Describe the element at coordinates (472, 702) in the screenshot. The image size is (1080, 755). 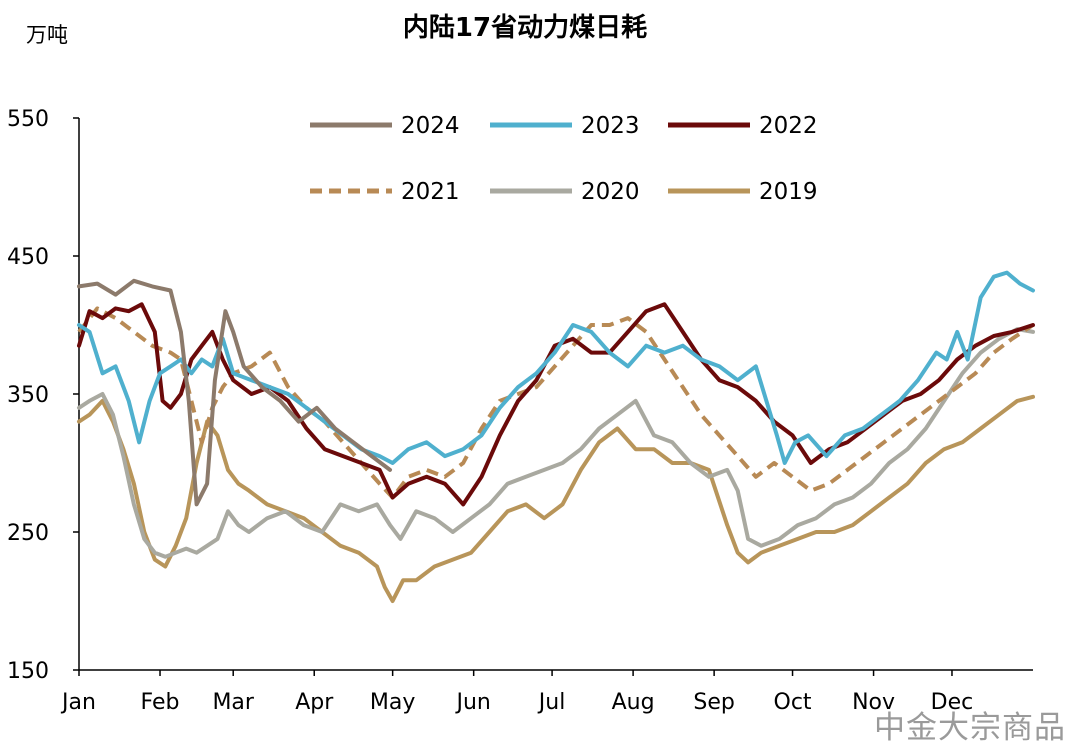
I see `x-tick-label: Jun` at that location.